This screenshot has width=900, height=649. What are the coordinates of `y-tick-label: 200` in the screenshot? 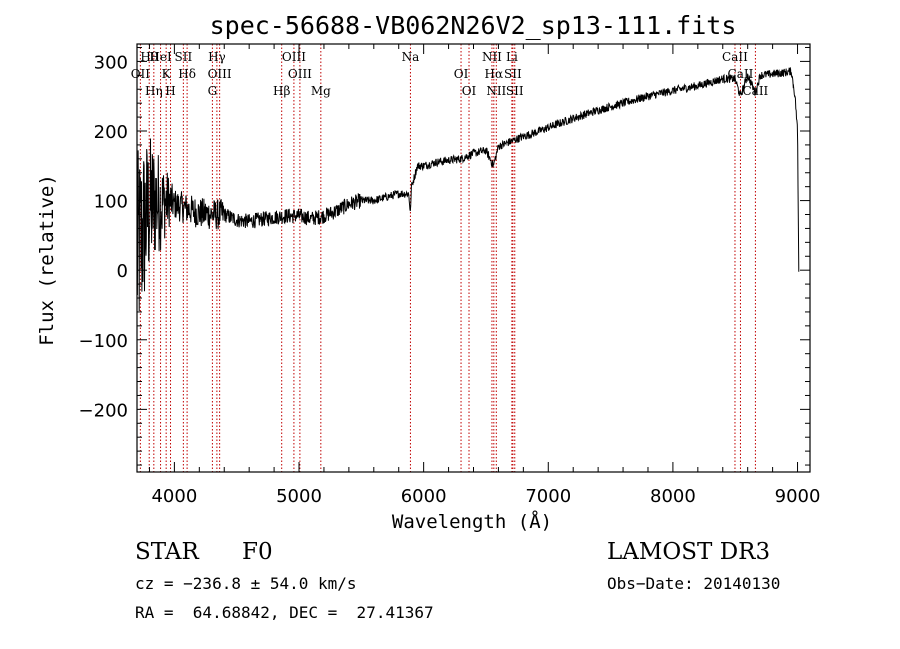 It's located at (111, 132).